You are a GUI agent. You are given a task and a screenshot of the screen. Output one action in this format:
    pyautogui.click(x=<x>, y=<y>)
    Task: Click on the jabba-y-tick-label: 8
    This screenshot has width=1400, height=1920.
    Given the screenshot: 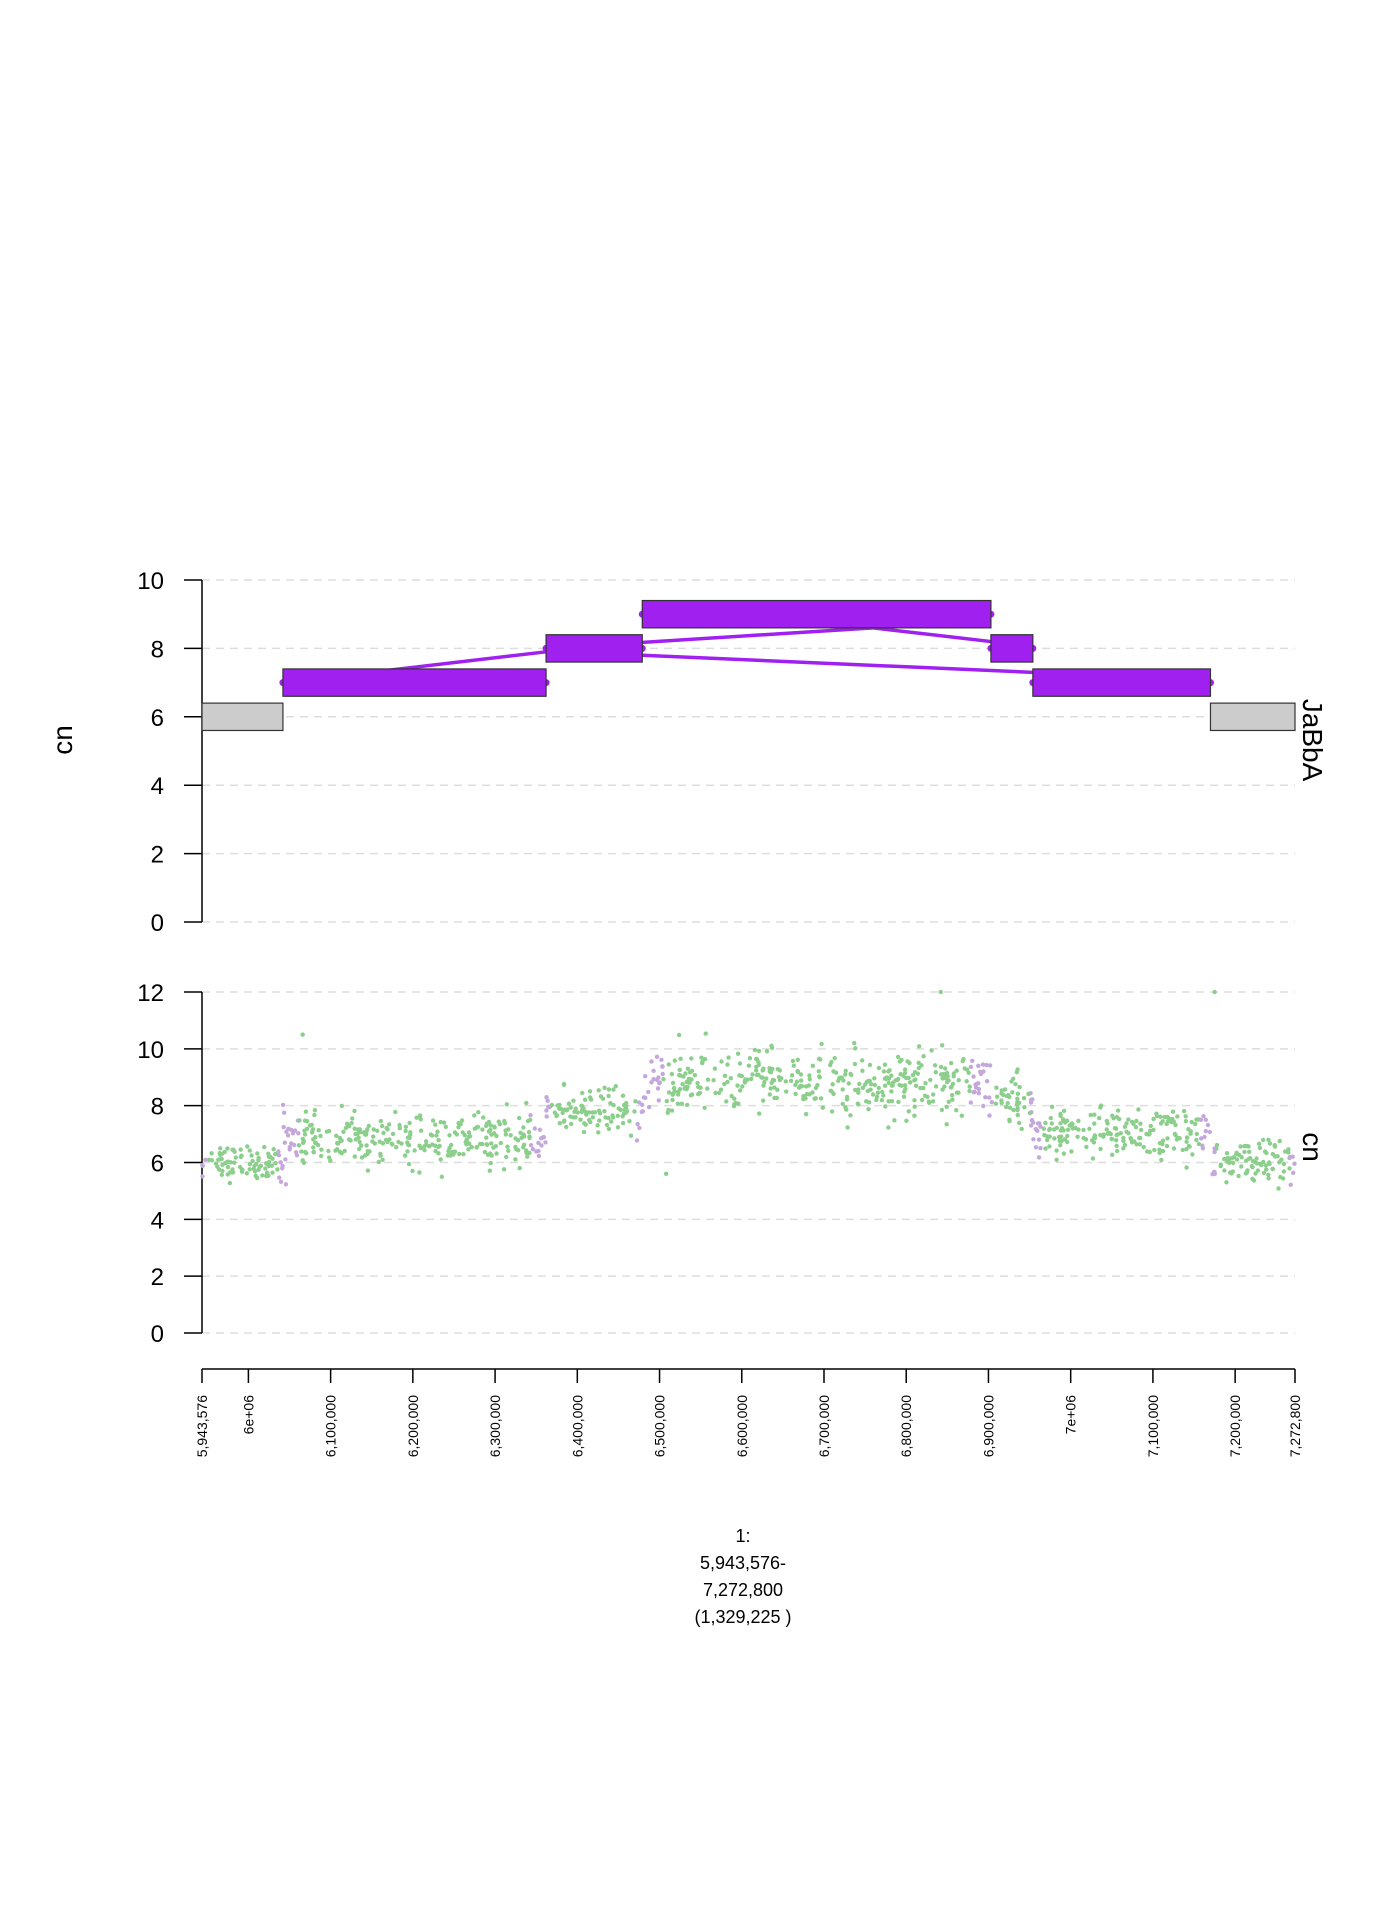 What is the action you would take?
    pyautogui.click(x=157, y=649)
    